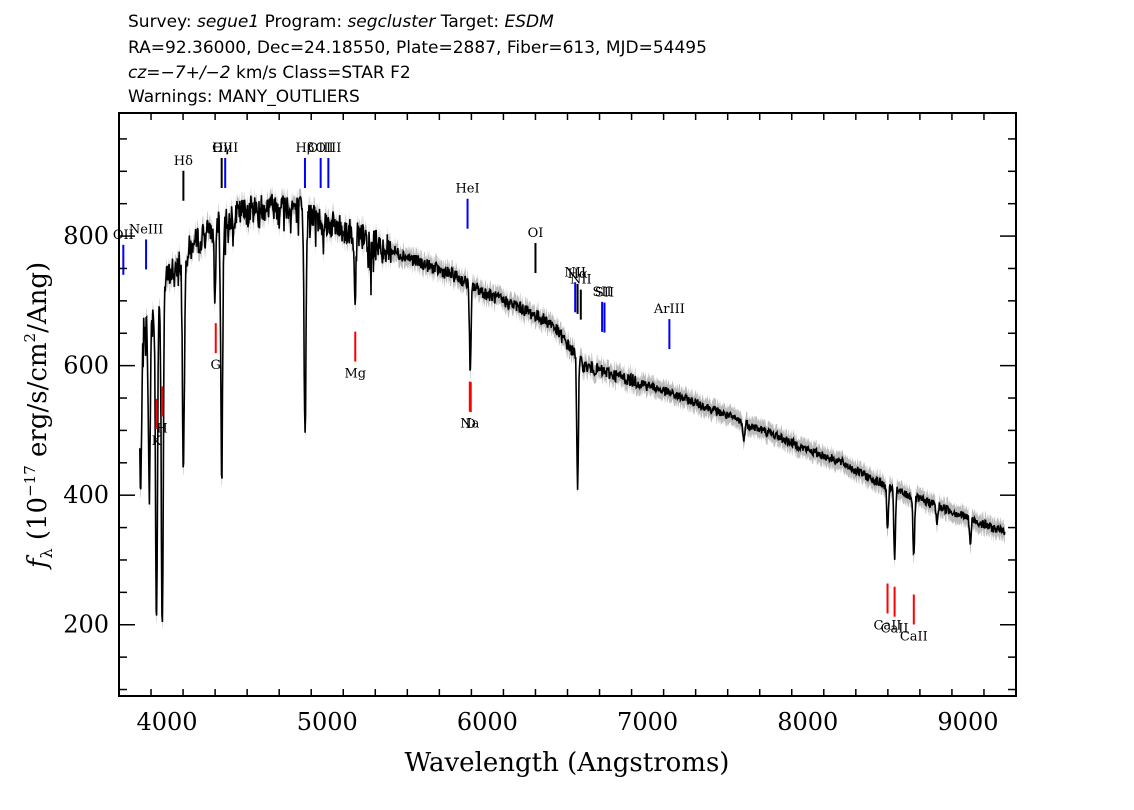 The image size is (1134, 810). What do you see at coordinates (669, 309) in the screenshot?
I see `emission-line-label: ArIII` at bounding box center [669, 309].